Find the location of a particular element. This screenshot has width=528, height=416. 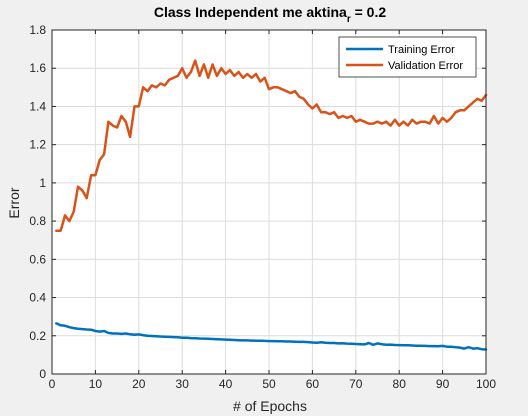

y-tick-label: 0.6 is located at coordinates (37, 259).